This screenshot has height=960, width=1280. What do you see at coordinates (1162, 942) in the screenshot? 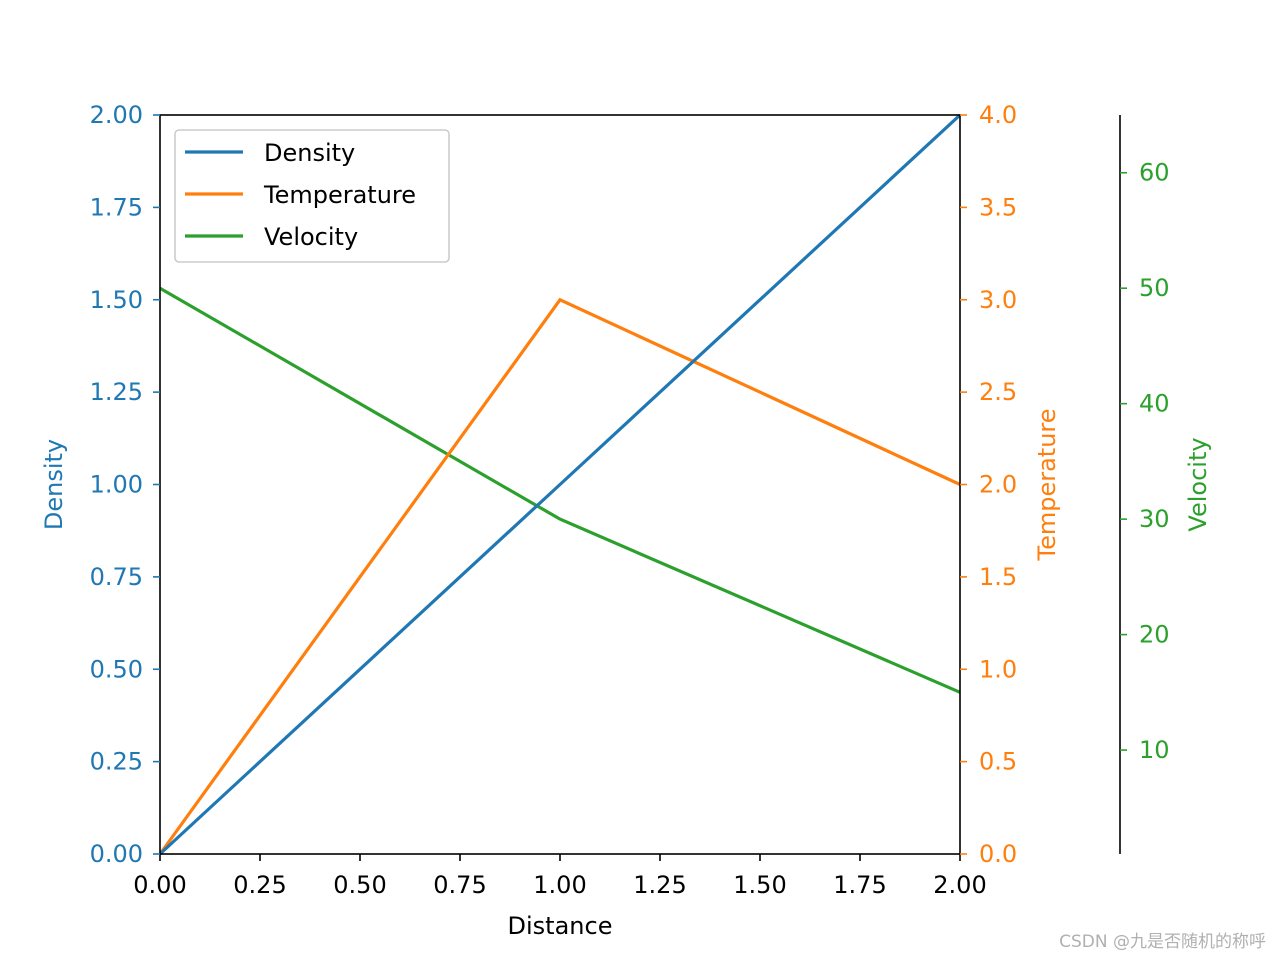
I see `watermark: CSDN @九是否随机的称呼` at bounding box center [1162, 942].